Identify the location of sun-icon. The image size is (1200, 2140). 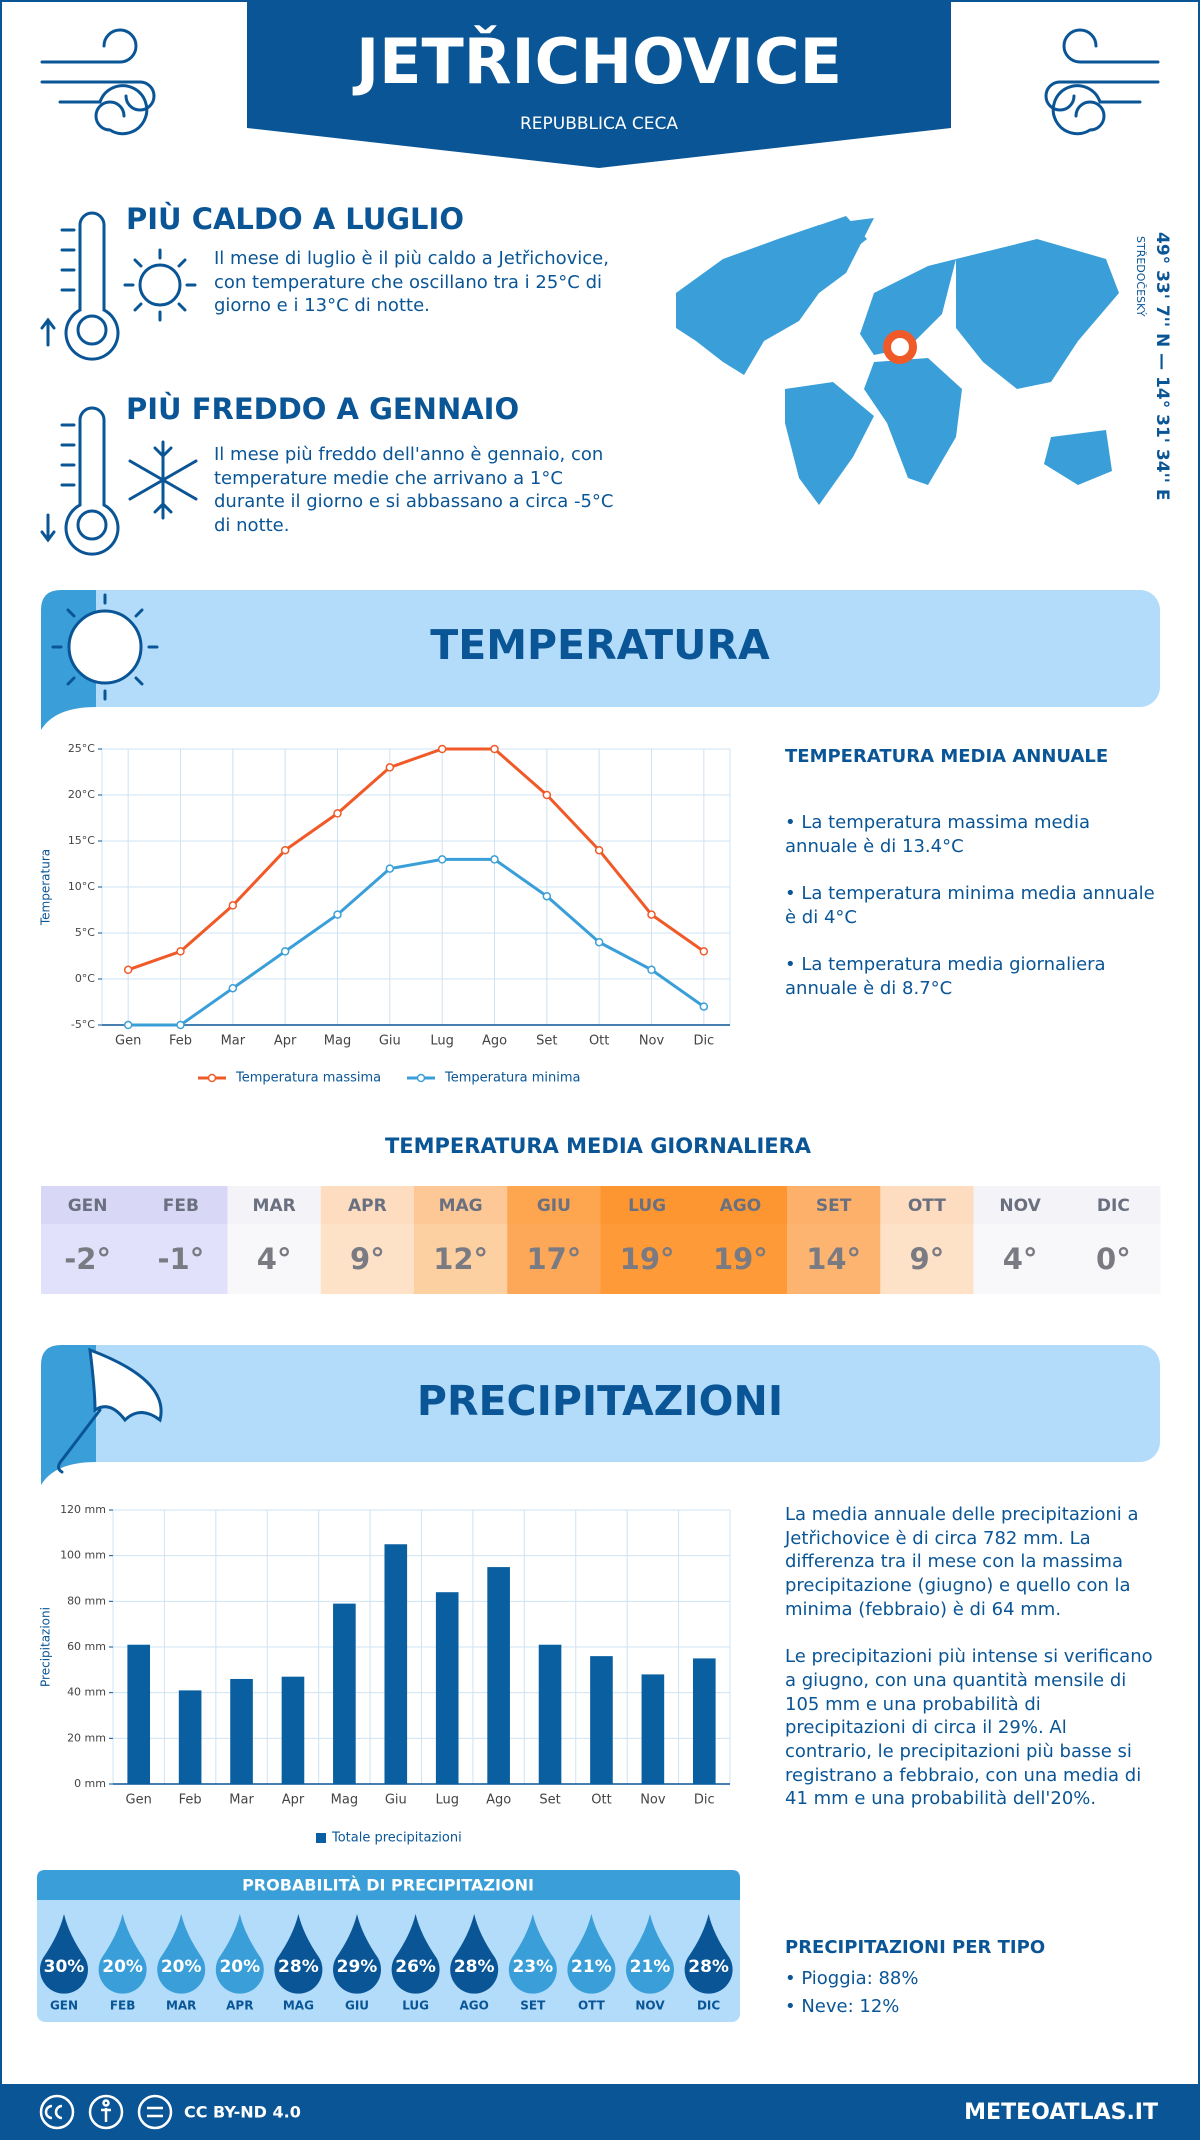
(105, 647).